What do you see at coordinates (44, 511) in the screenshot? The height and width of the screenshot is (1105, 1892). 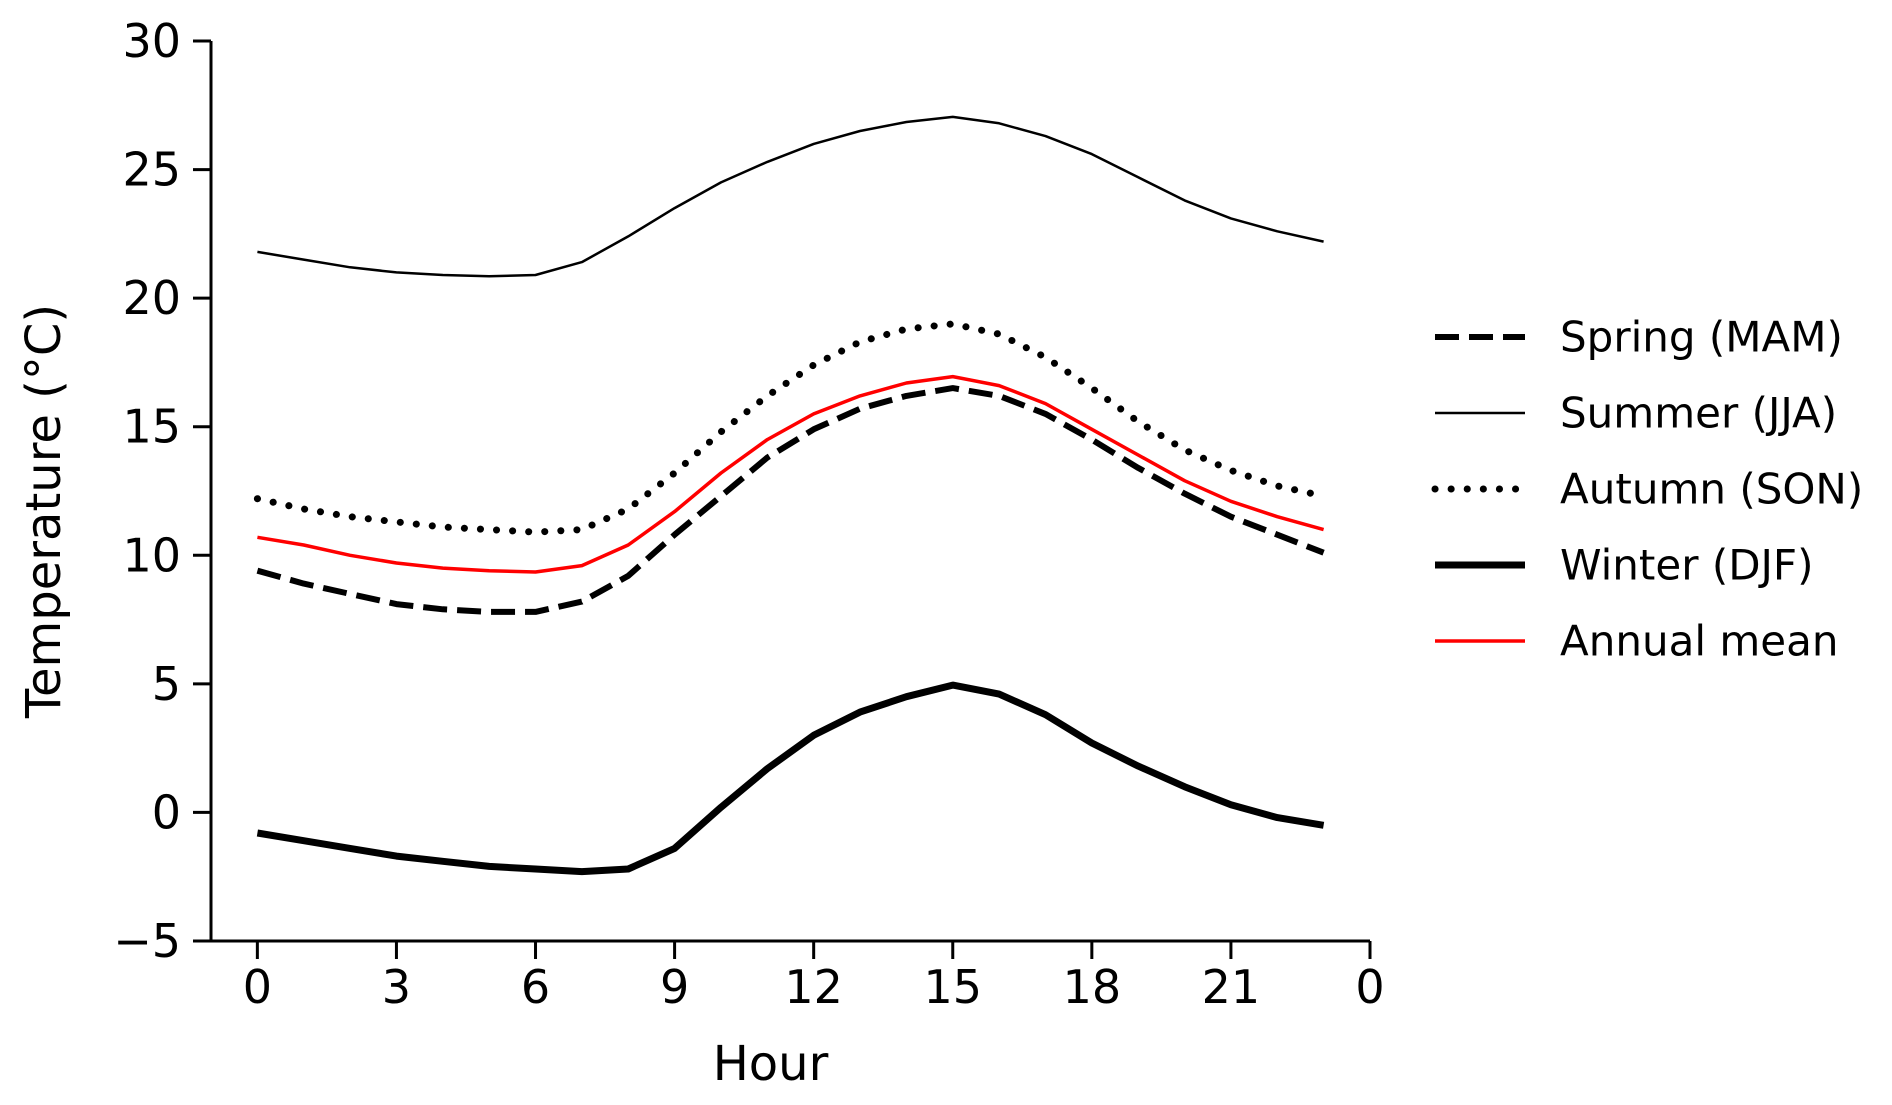 I see `y-axis-title: Temperature (°C)` at bounding box center [44, 511].